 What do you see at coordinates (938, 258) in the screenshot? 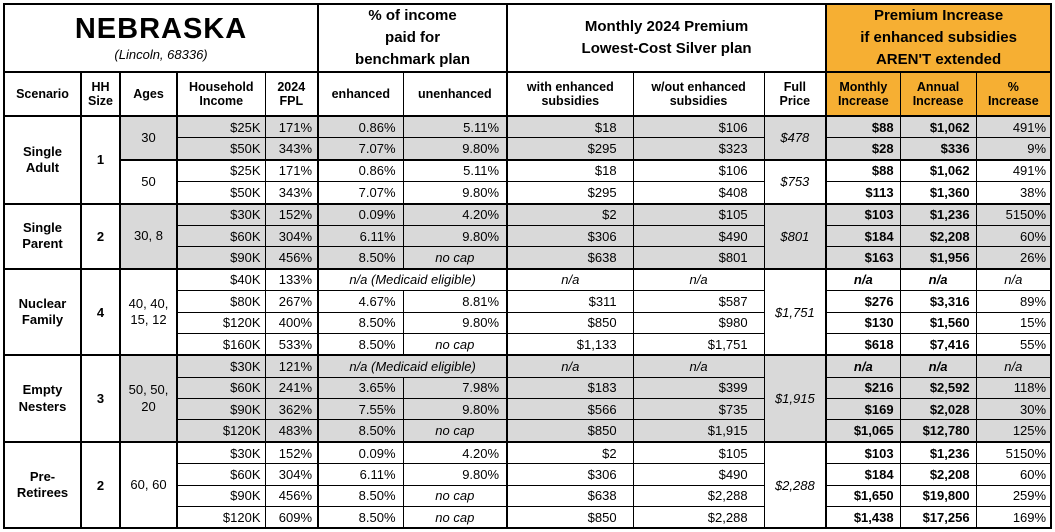
I see `annual-increase-cell: $1,956` at bounding box center [938, 258].